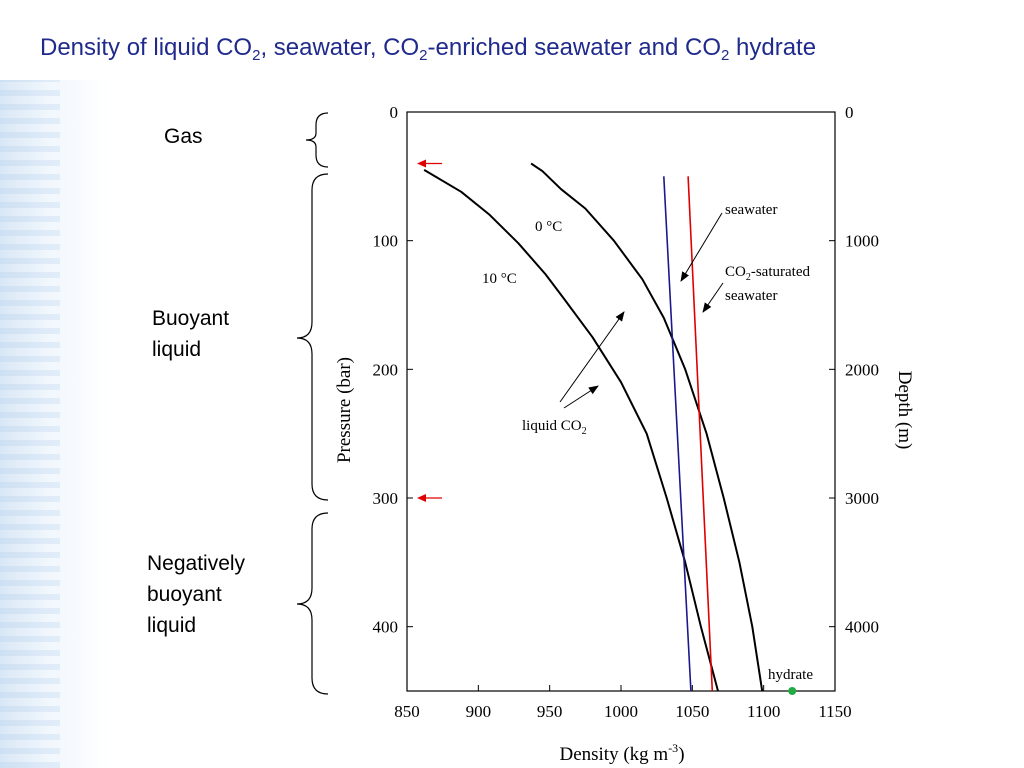  I want to click on y-tick-label: 100, so click(386, 241).